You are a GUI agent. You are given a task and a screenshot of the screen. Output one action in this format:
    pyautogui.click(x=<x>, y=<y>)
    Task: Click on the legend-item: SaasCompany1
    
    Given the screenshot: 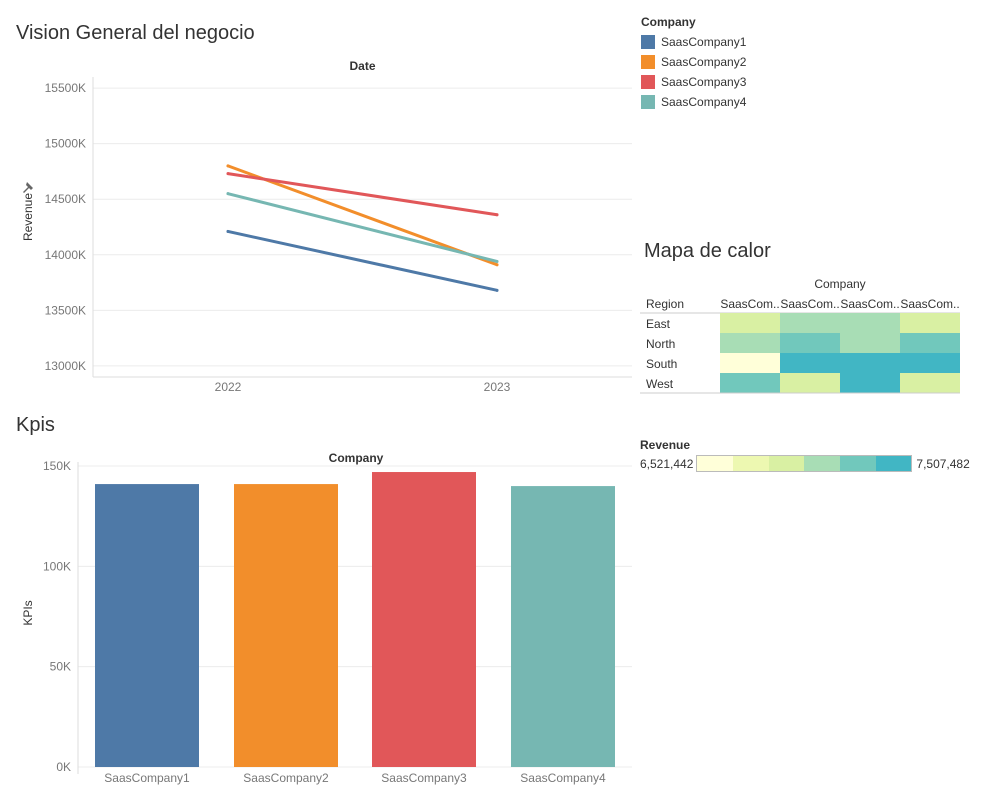 What is the action you would take?
    pyautogui.click(x=693, y=42)
    